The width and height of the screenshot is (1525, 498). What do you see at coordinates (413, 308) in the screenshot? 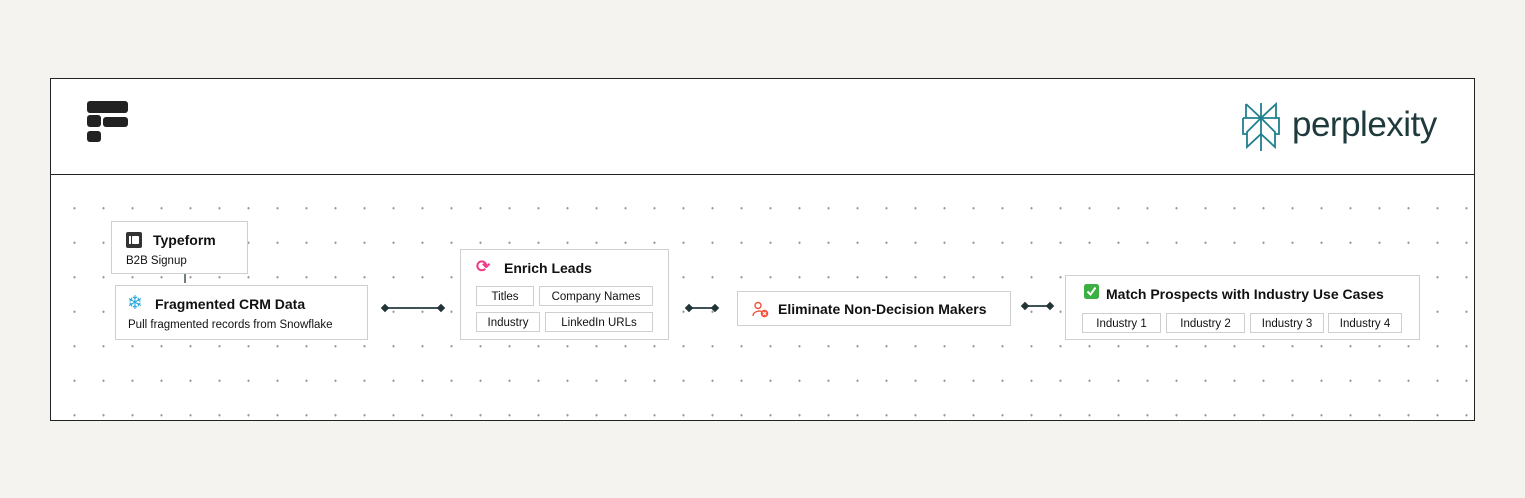
I see `connector-crm-enrich` at bounding box center [413, 308].